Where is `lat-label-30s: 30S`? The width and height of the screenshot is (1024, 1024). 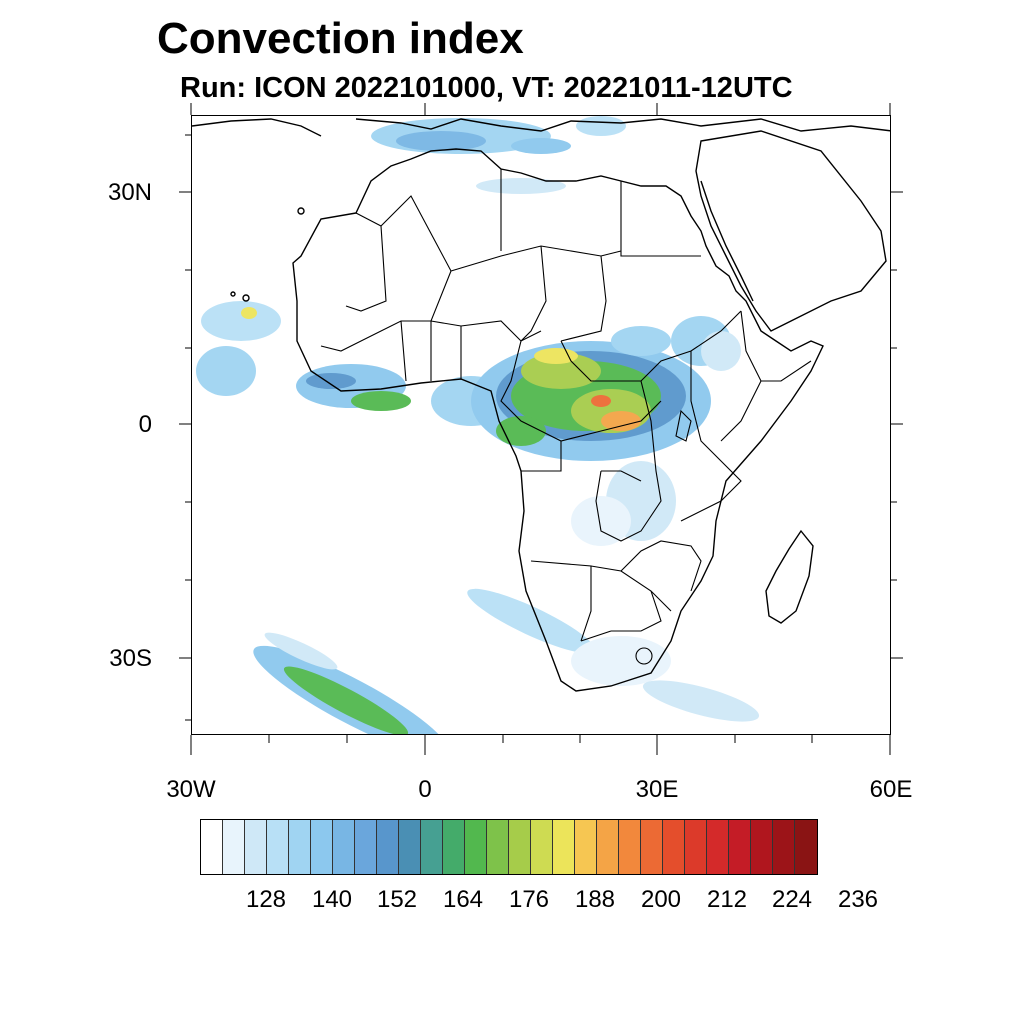
lat-label-30s: 30S is located at coordinates (130, 658).